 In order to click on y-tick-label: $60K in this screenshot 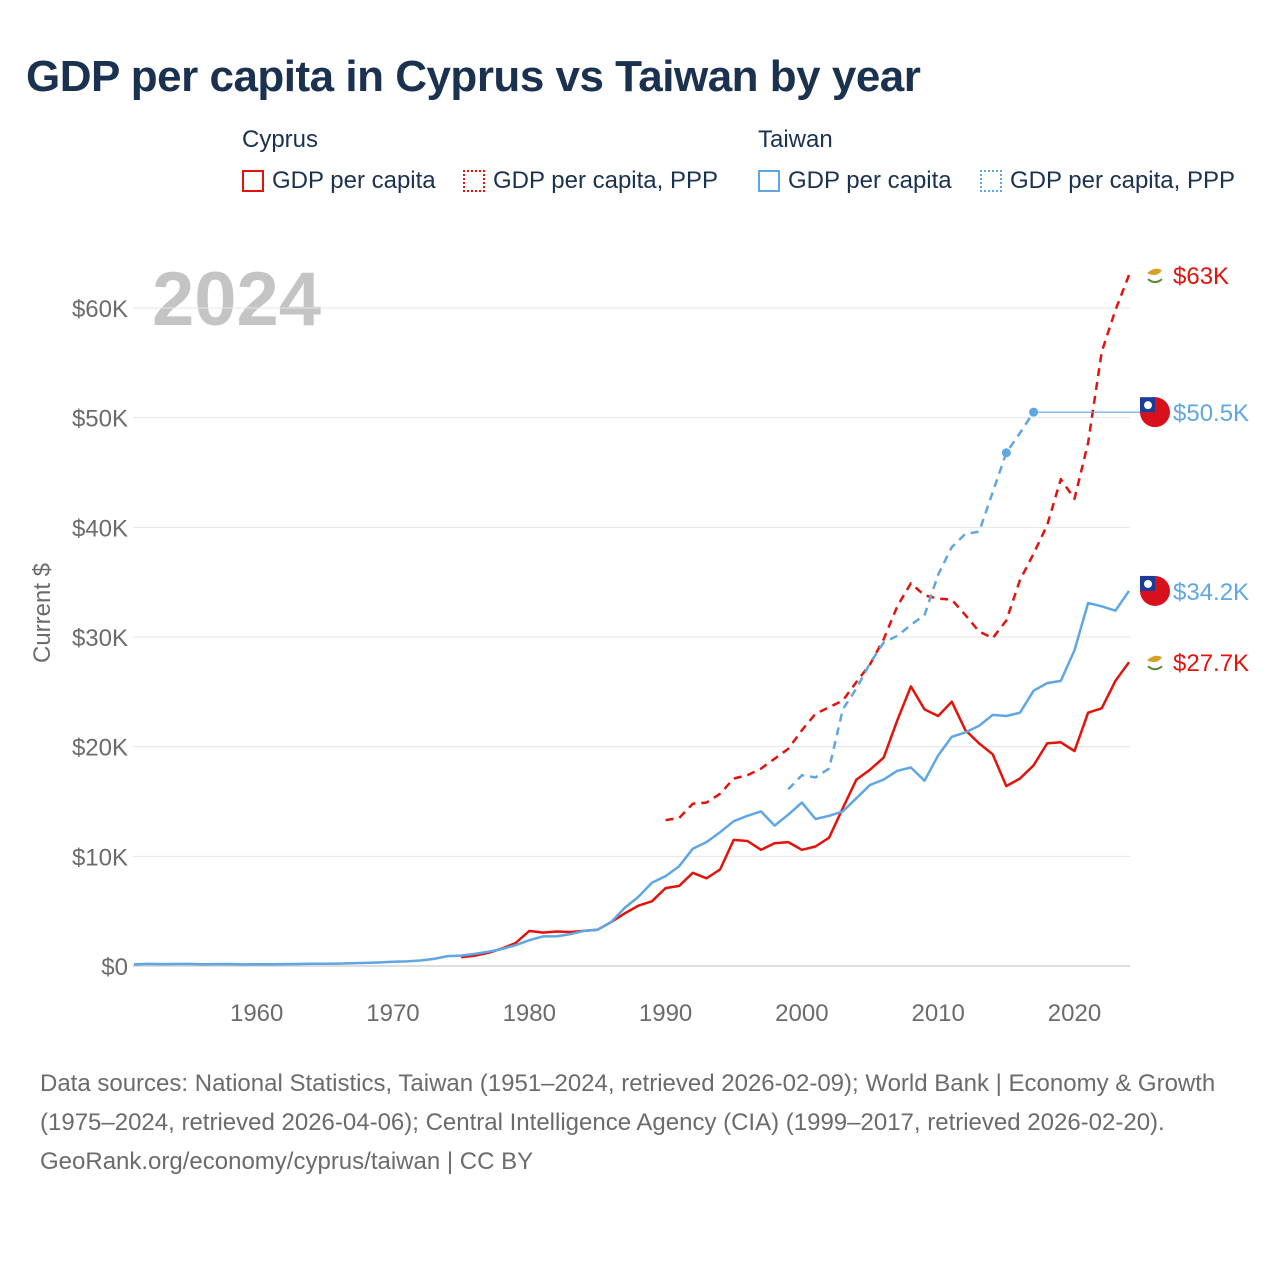, I will do `click(100, 309)`.